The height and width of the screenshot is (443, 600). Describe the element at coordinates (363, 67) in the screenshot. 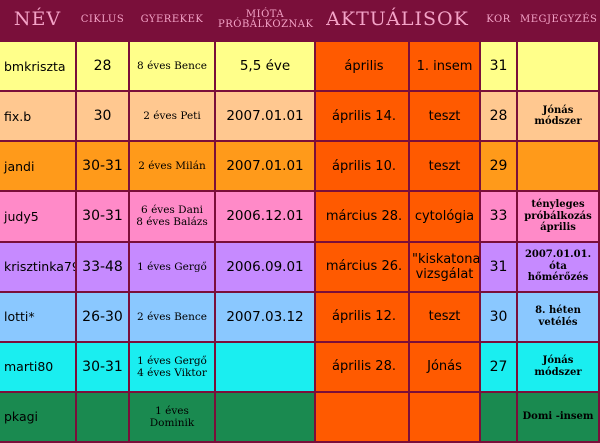

I see `cell-aktualis-date: április` at that location.